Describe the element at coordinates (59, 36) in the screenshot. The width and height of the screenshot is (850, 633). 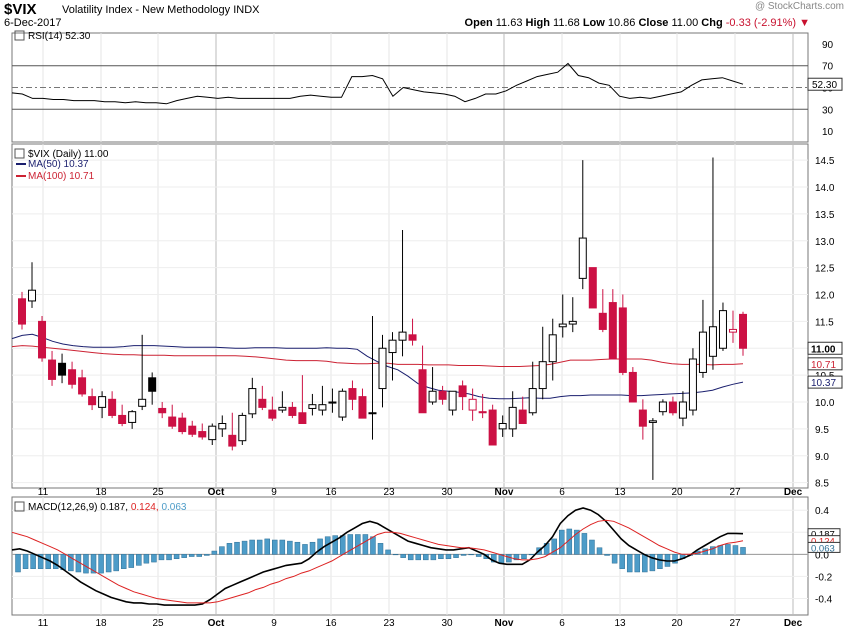
I see `rsi-legend: RSI(14) 52.30` at that location.